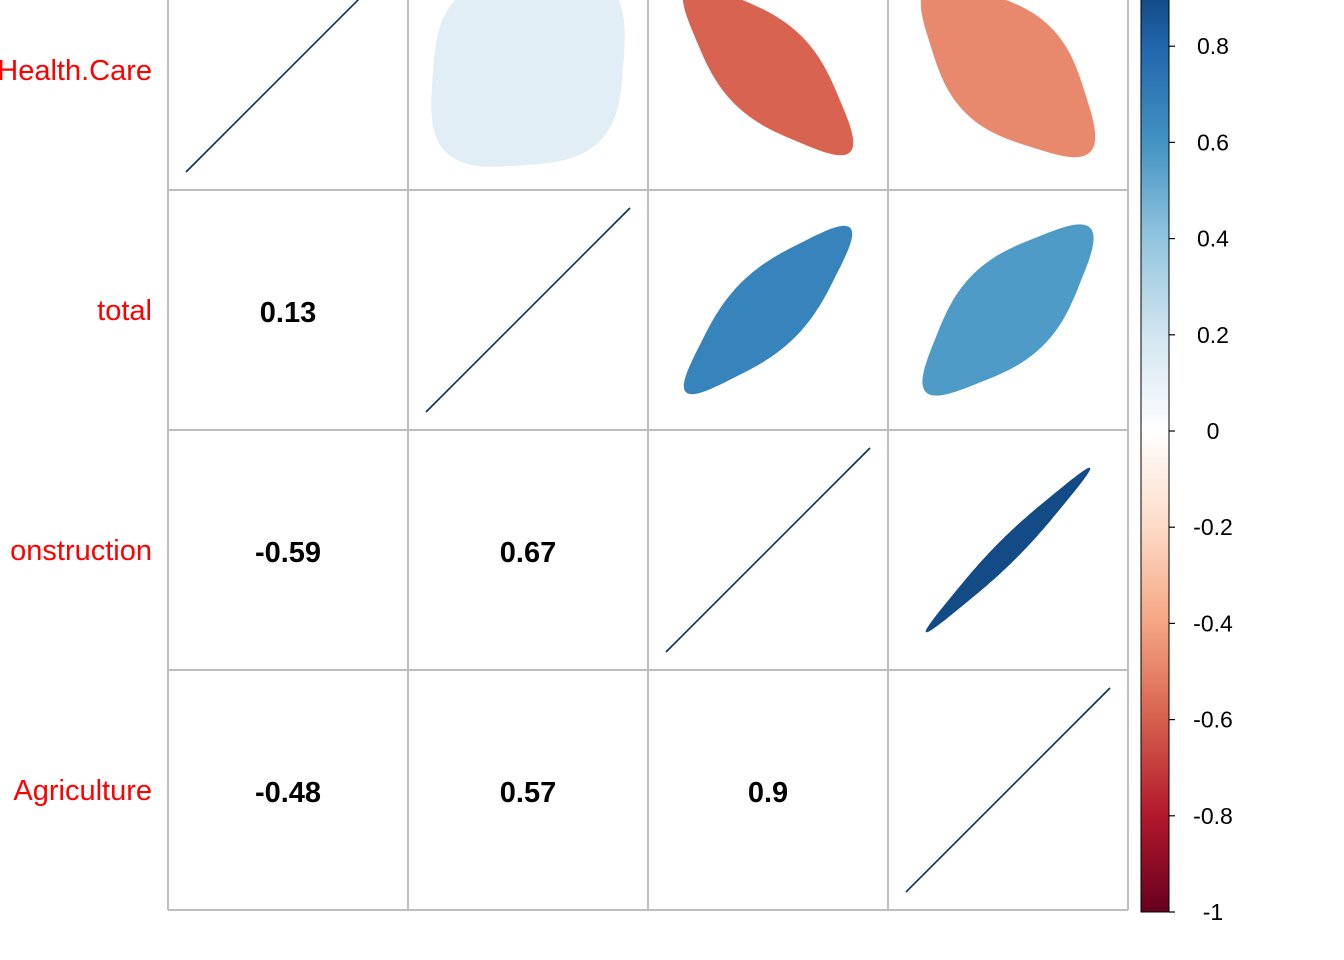 This screenshot has height=960, width=1344. What do you see at coordinates (1213, 142) in the screenshot?
I see `colorbar-tick-label: 0.6` at bounding box center [1213, 142].